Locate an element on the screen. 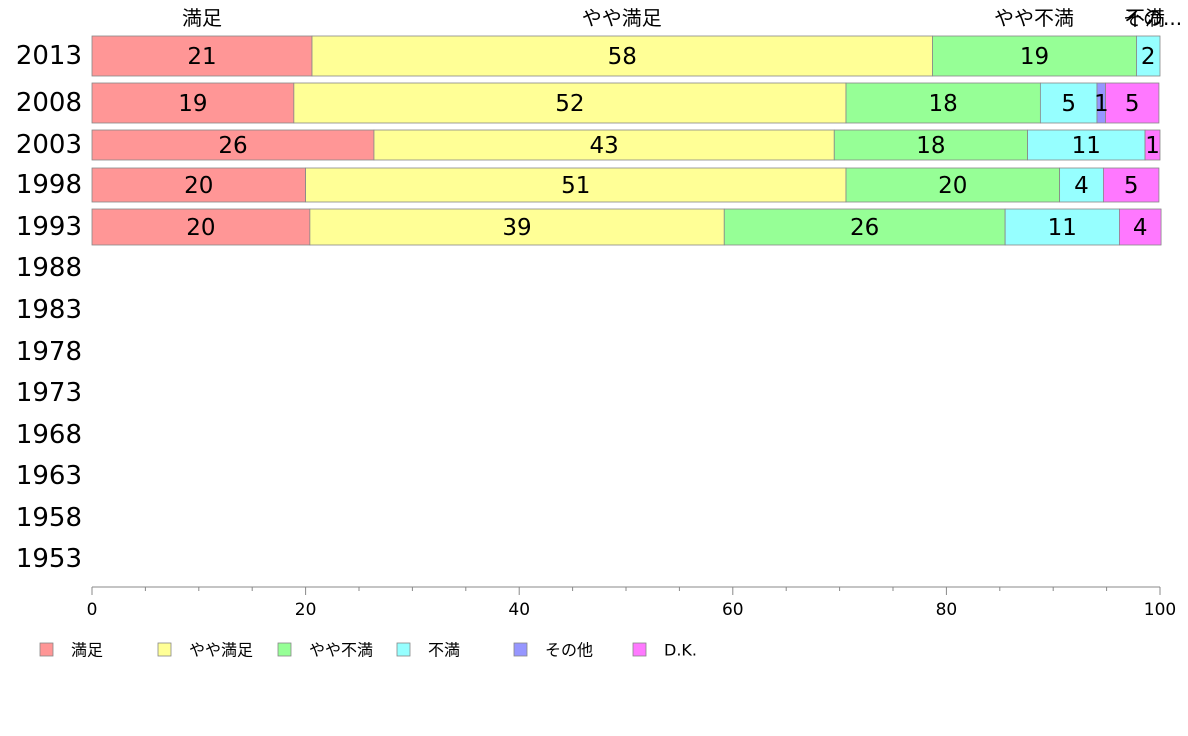 Image resolution: width=1188 pixels, height=736 pixels. year-label-1953: 1953 is located at coordinates (49, 559).